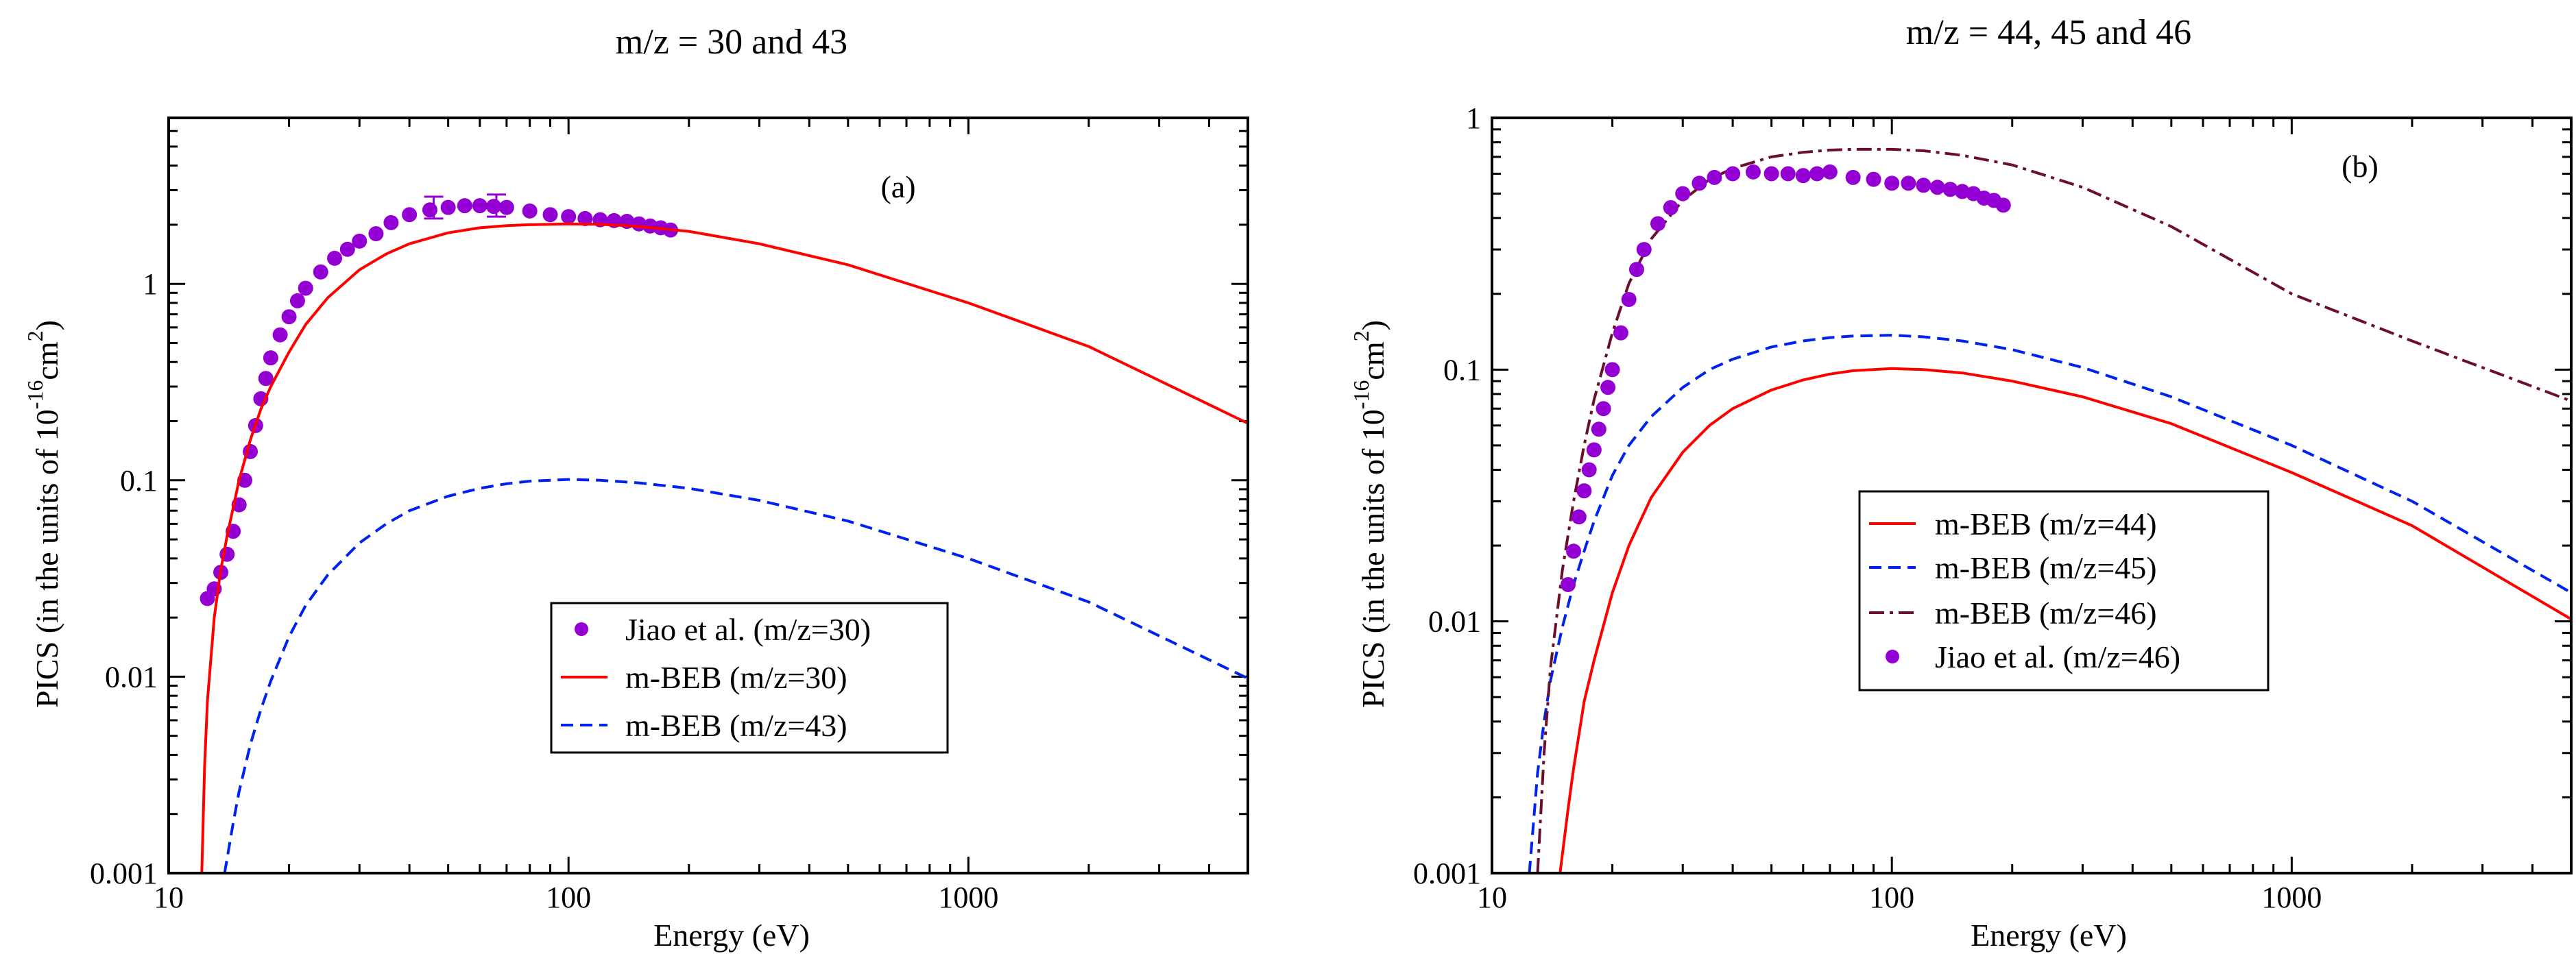 This screenshot has height=967, width=2576. What do you see at coordinates (47, 325) in the screenshot?
I see `panel-a-ylabel-close: )` at bounding box center [47, 325].